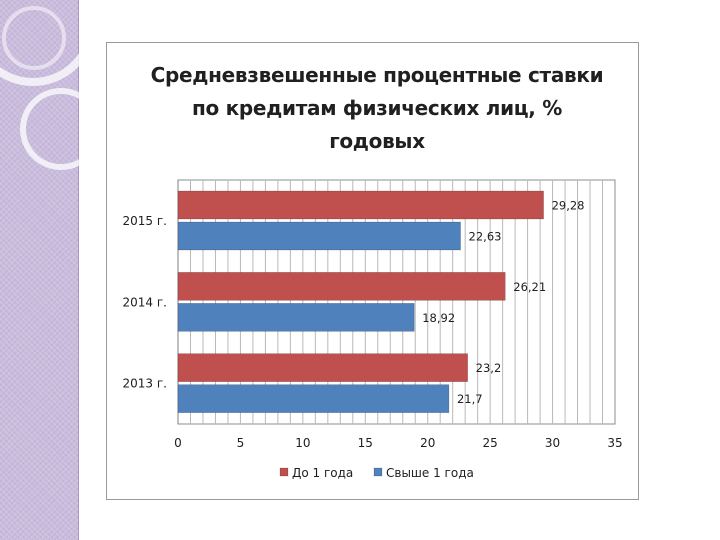 This screenshot has width=720, height=540. What do you see at coordinates (427, 443) in the screenshot?
I see `x-tick-label: 20` at bounding box center [427, 443].